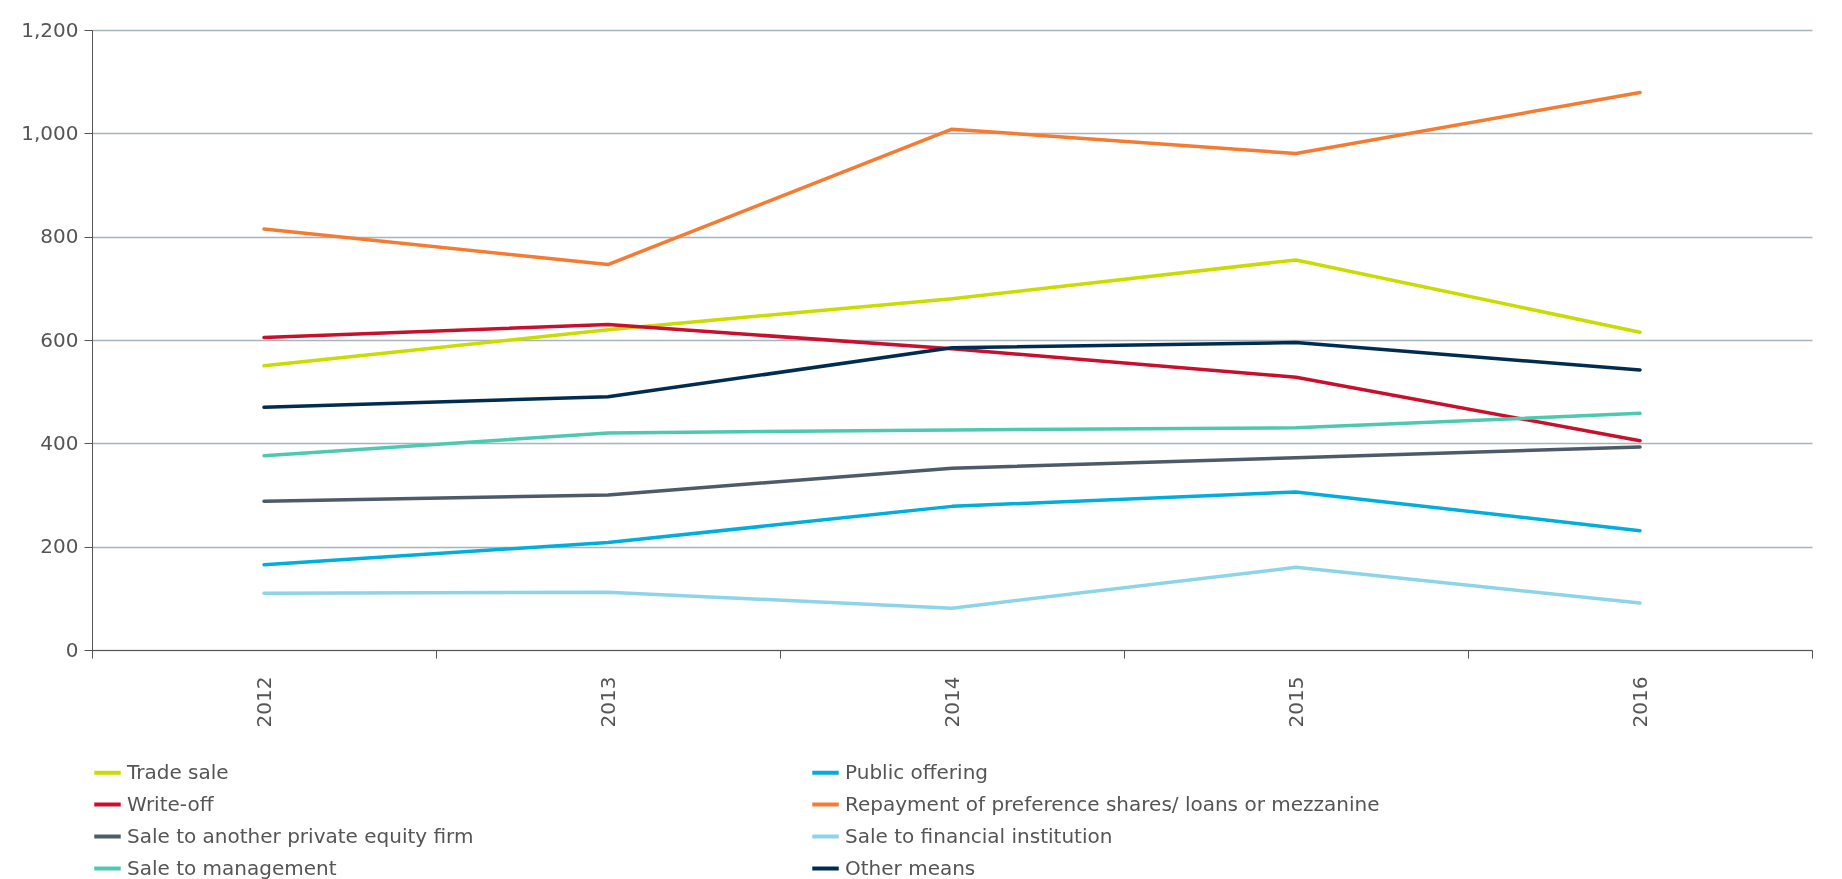  What do you see at coordinates (263, 702) in the screenshot?
I see `x-tick-label: 2012` at bounding box center [263, 702].